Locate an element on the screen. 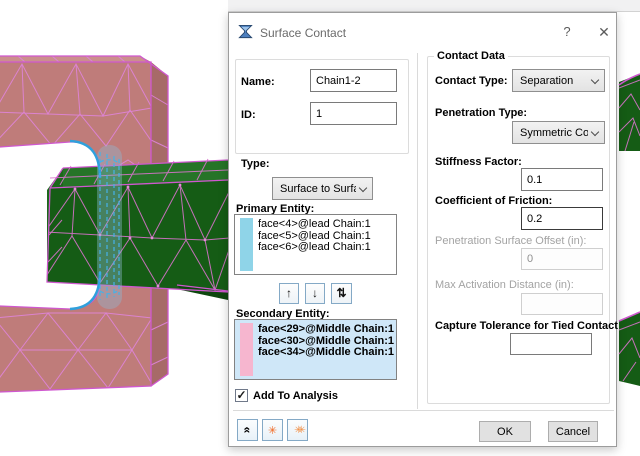 Image resolution: width=640 pixels, height=456 pixels. contact-type-dropdown: Separation is located at coordinates (558, 80).